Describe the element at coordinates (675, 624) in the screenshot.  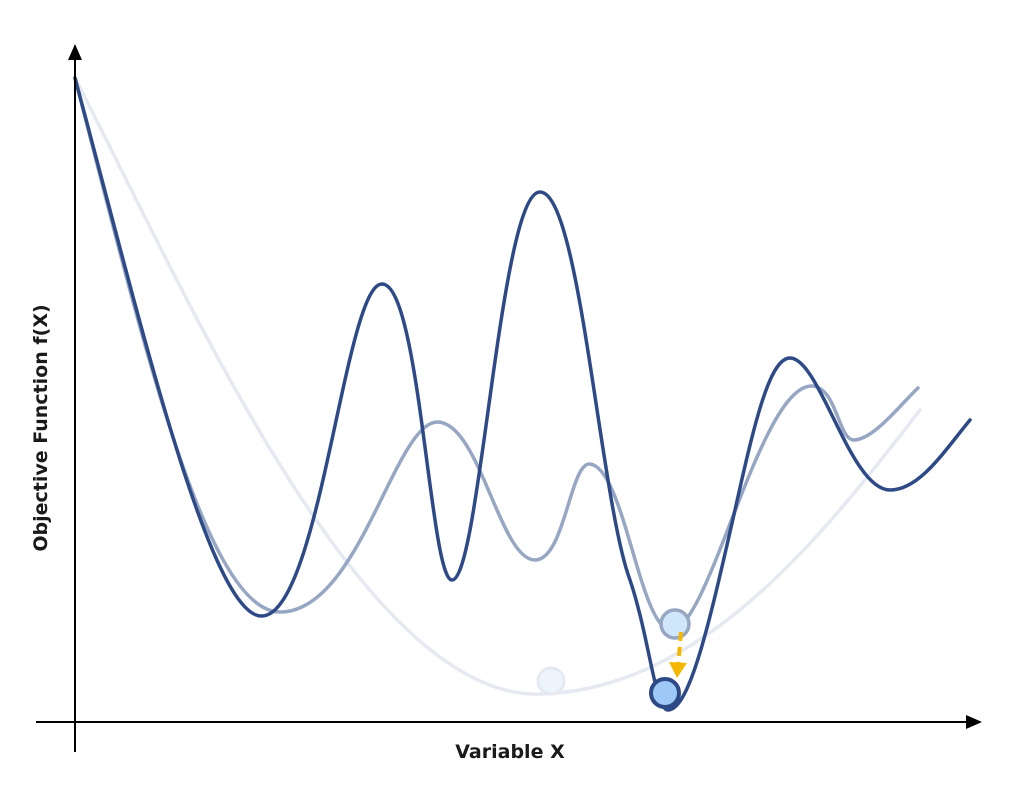
I see `ball-on-medium-curve` at that location.